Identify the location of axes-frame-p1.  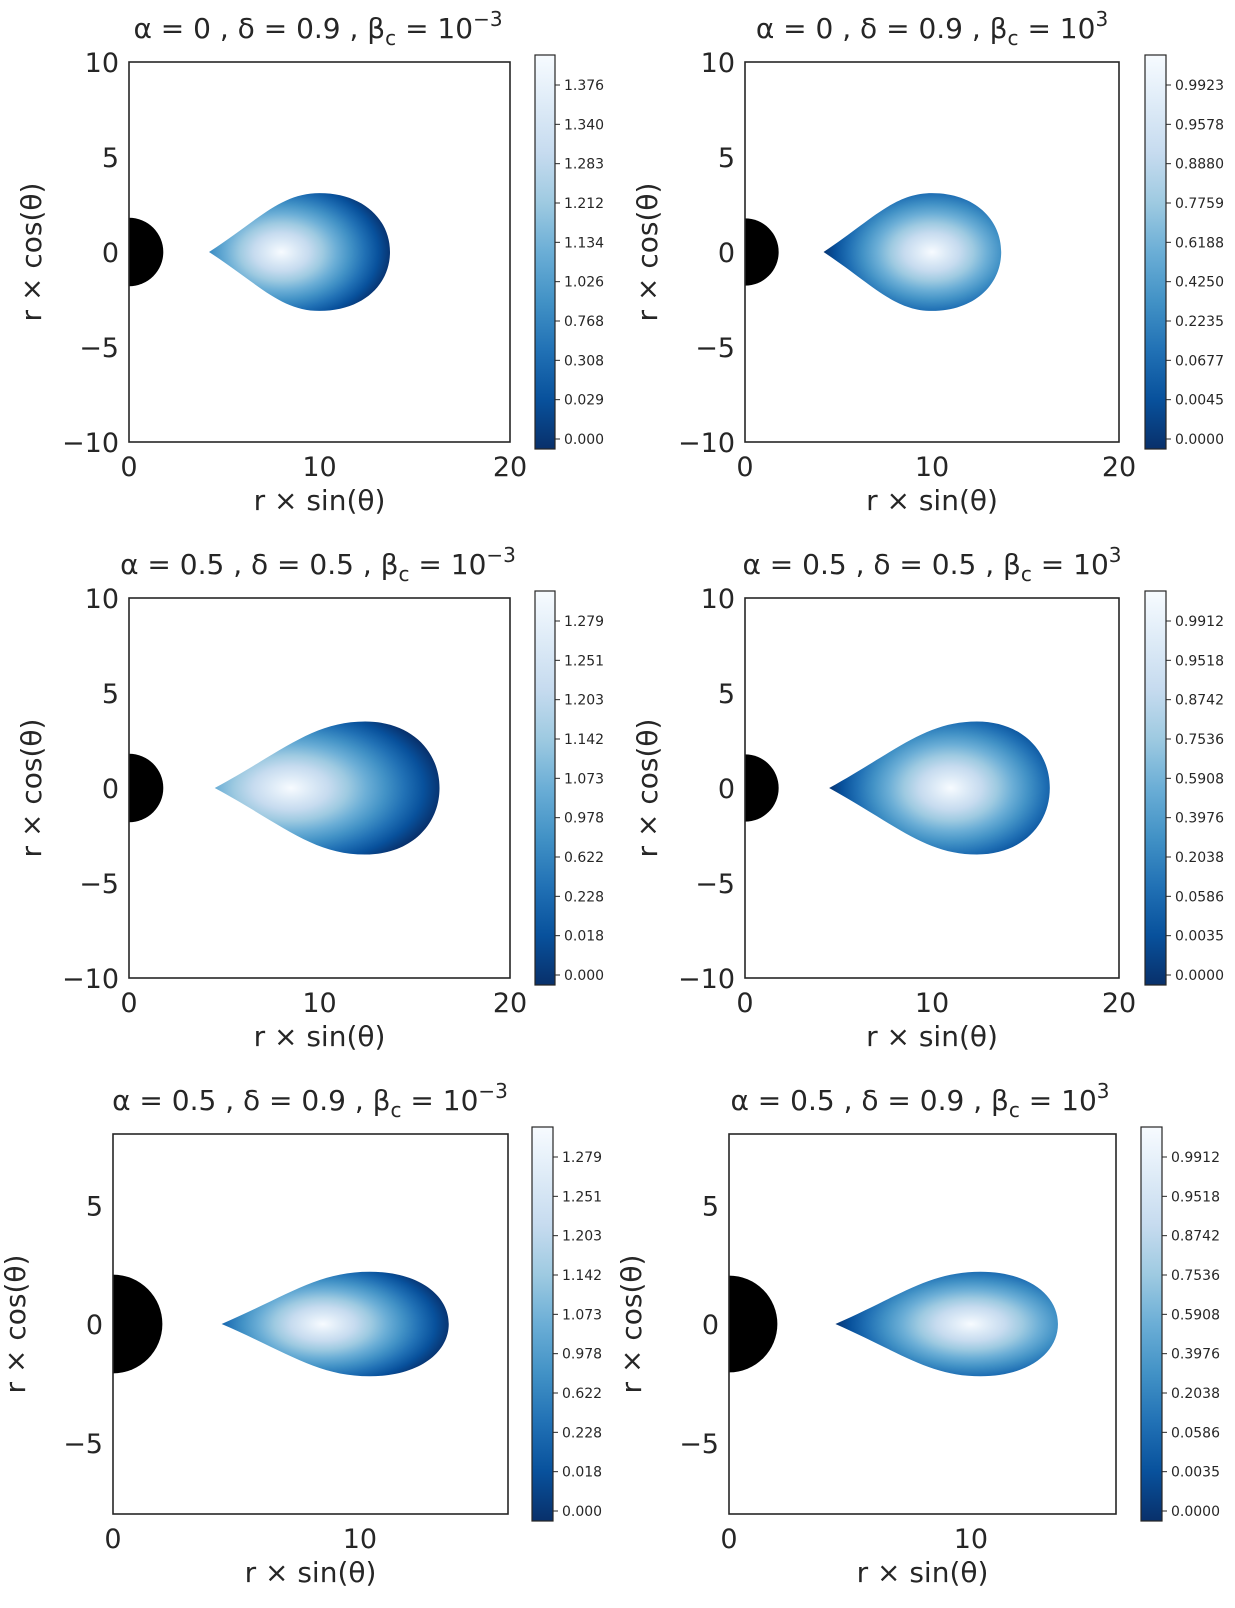
(319, 252).